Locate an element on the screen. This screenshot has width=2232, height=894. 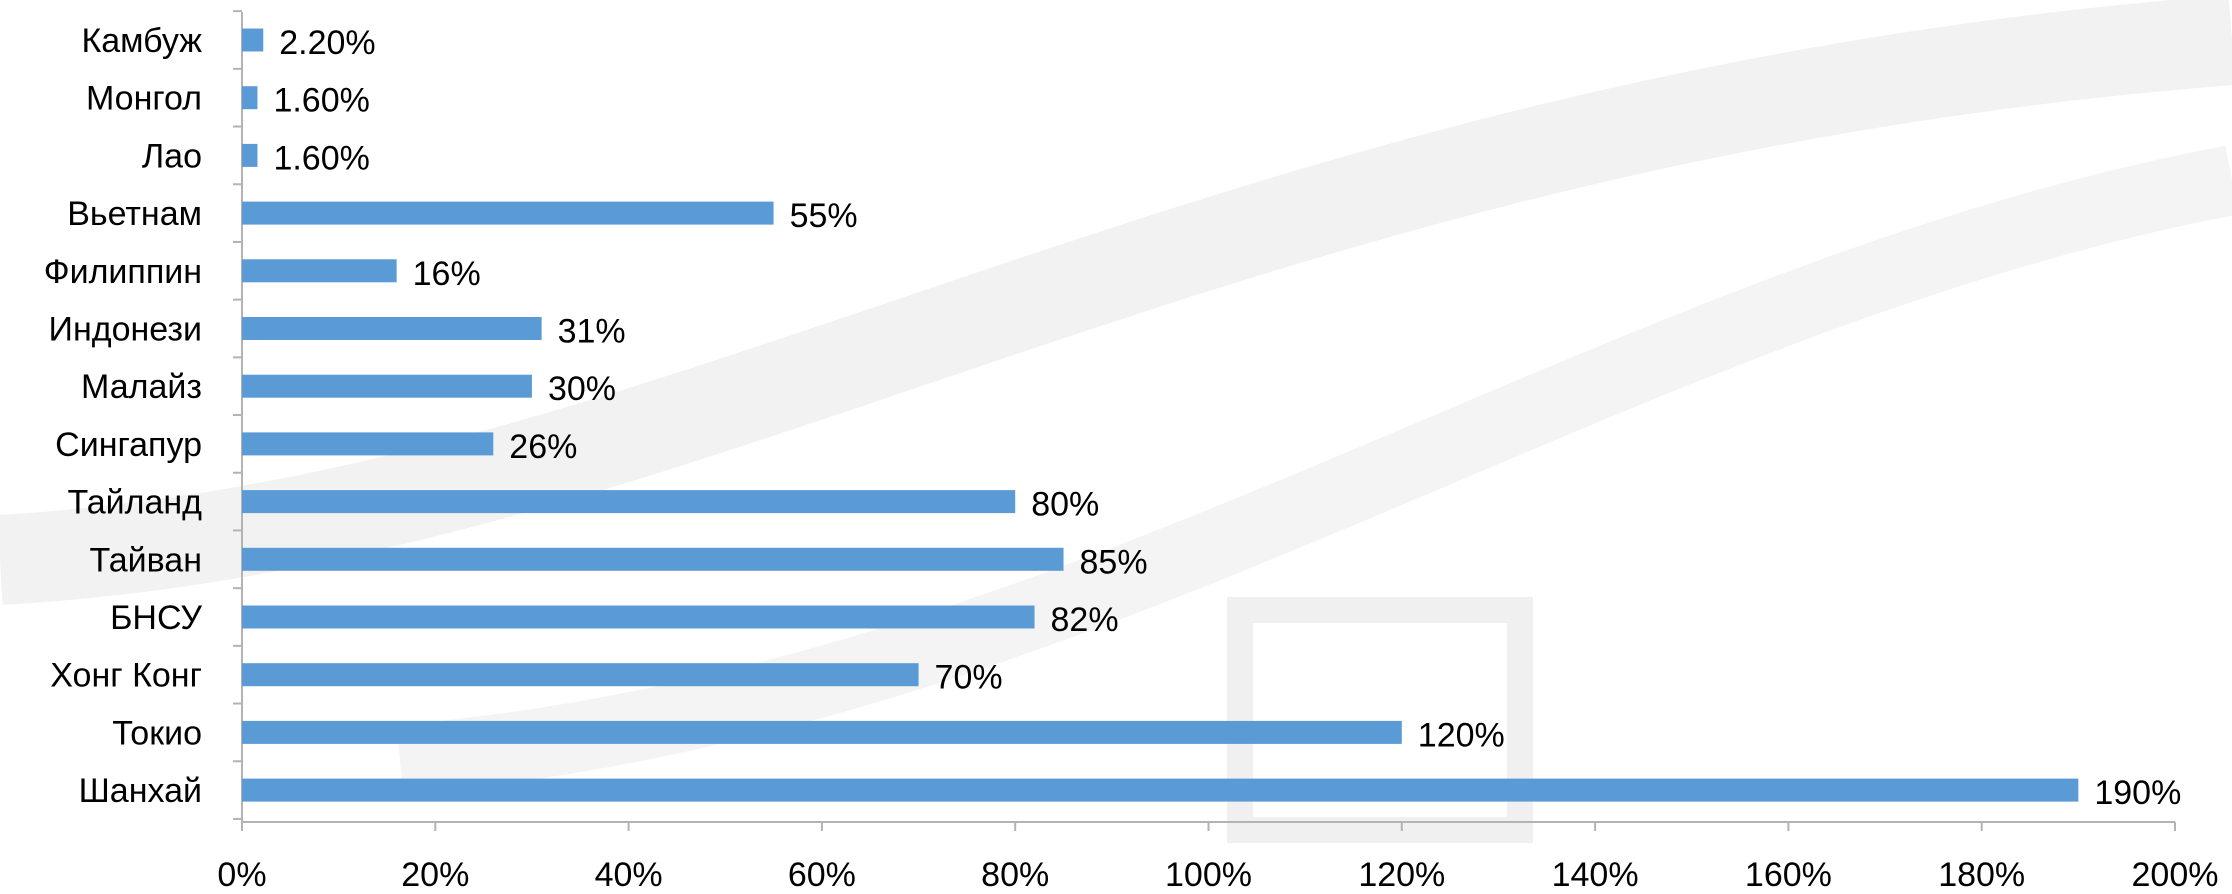
data-label: 85% is located at coordinates (1114, 562).